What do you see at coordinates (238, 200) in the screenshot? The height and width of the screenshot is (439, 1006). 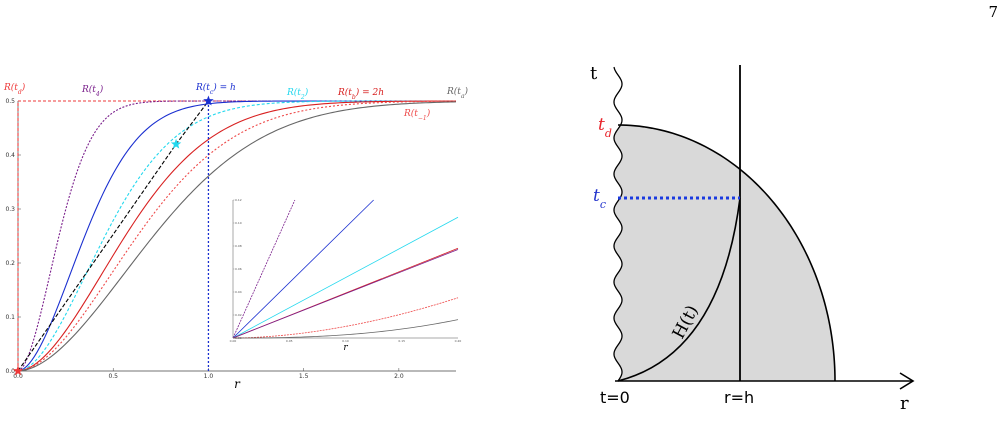 I see `inset-y-tick-label: 0.12` at bounding box center [238, 200].